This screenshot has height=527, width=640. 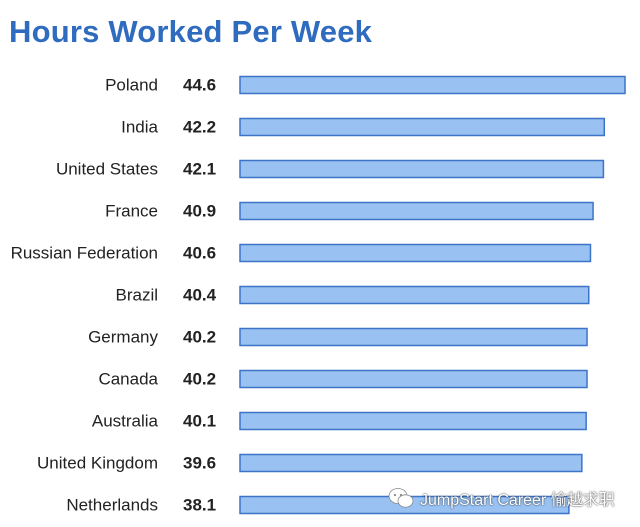 What do you see at coordinates (112, 505) in the screenshot?
I see `category-label: Netherlands` at bounding box center [112, 505].